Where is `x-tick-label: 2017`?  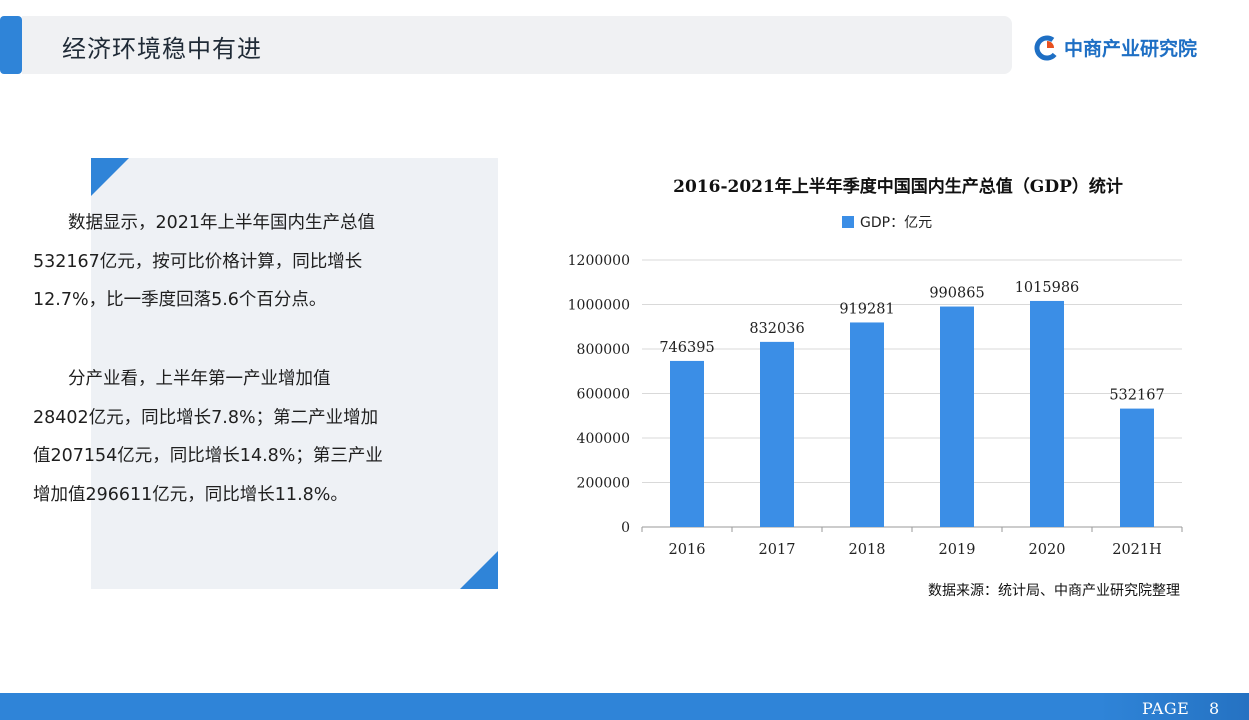 x-tick-label: 2017 is located at coordinates (777, 550).